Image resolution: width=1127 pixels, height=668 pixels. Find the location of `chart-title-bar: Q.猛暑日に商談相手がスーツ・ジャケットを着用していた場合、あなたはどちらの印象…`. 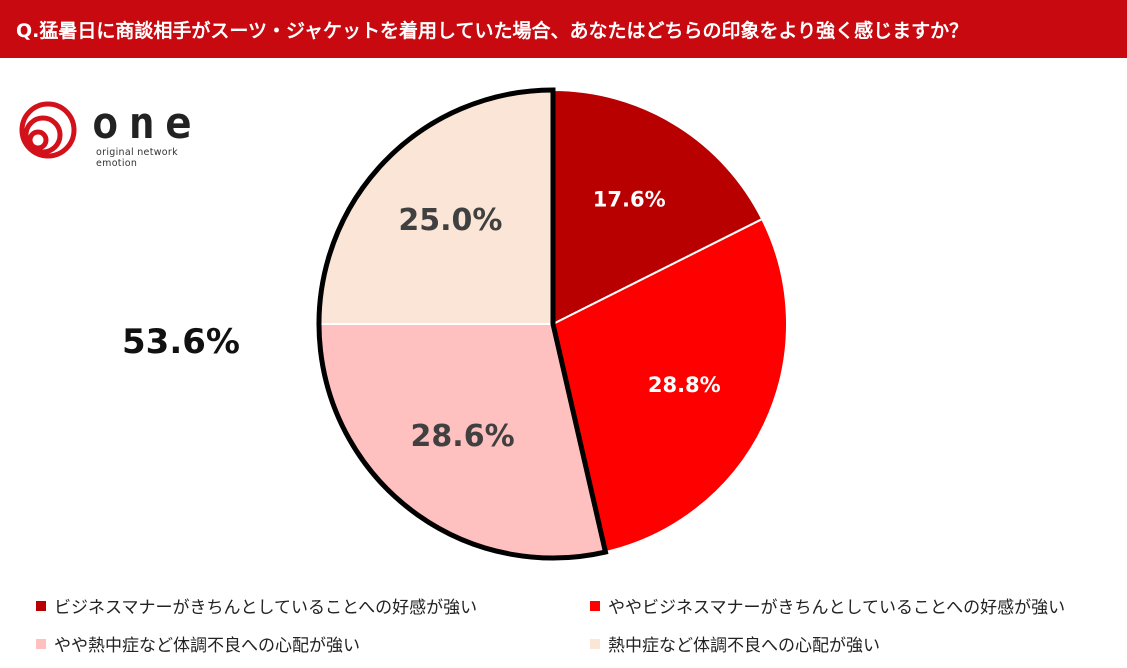

chart-title-bar: Q.猛暑日に商談相手がスーツ・ジャケットを着用していた場合、あなたはどちらの印象… is located at coordinates (563, 29).